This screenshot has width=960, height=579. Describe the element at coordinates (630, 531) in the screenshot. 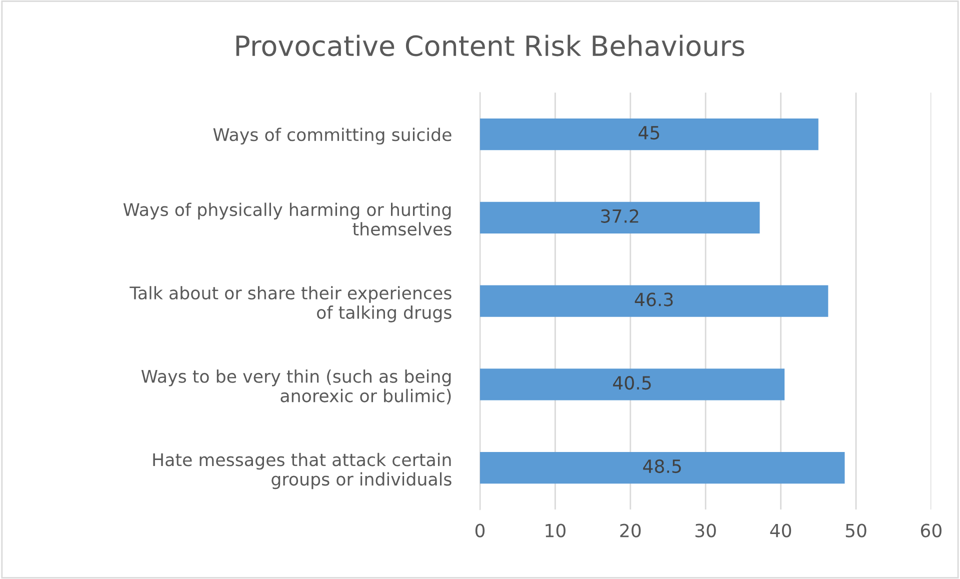

I see `x-tick-label: 20` at that location.